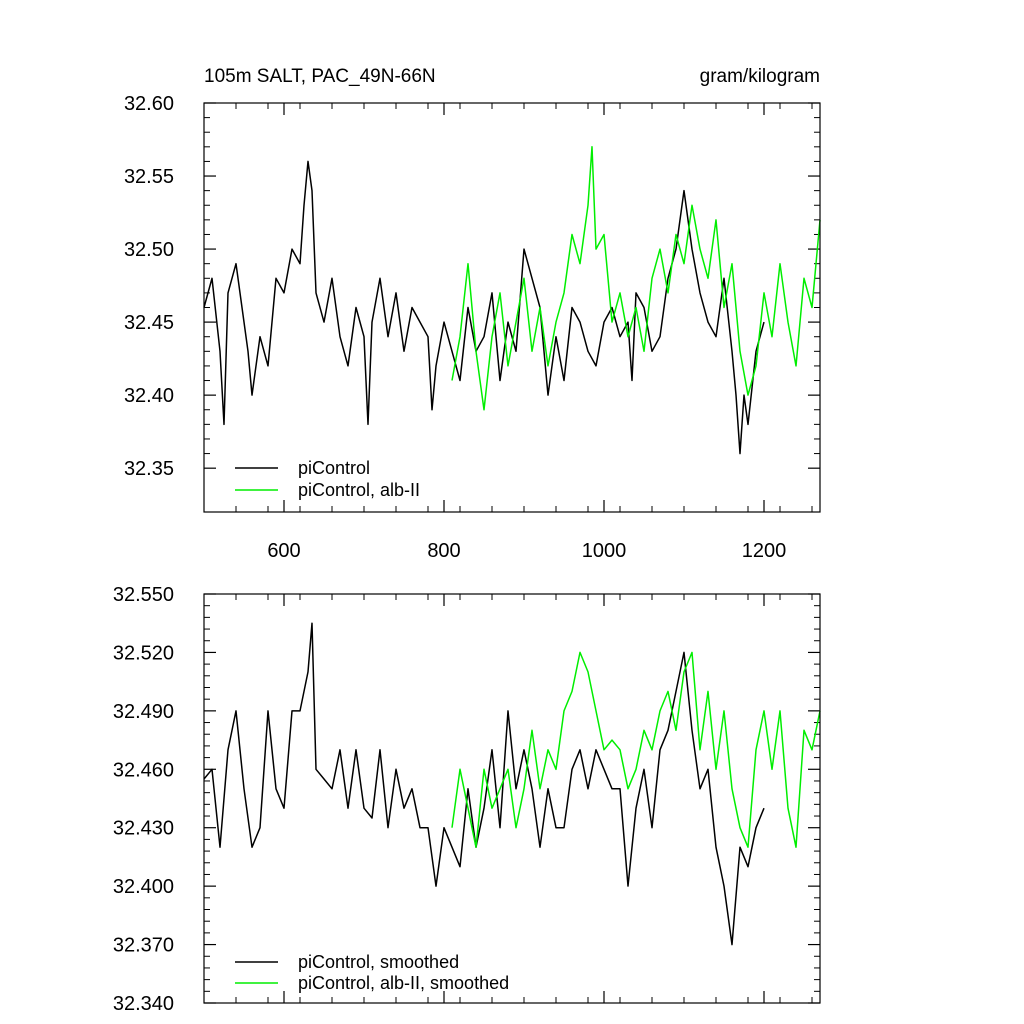  What do you see at coordinates (327, 479) in the screenshot?
I see `legend: piControl piControl, alb-II` at bounding box center [327, 479].